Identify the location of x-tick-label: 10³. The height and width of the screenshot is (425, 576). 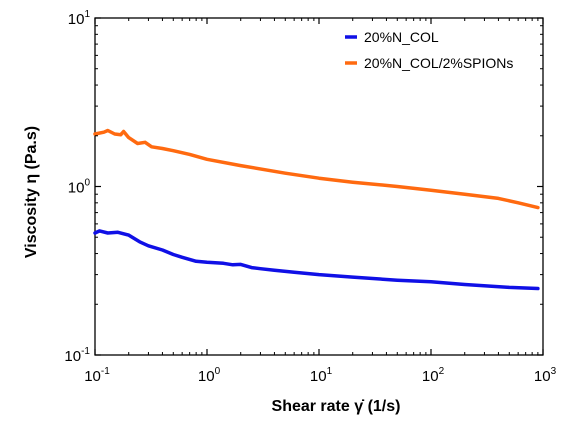
(545, 375).